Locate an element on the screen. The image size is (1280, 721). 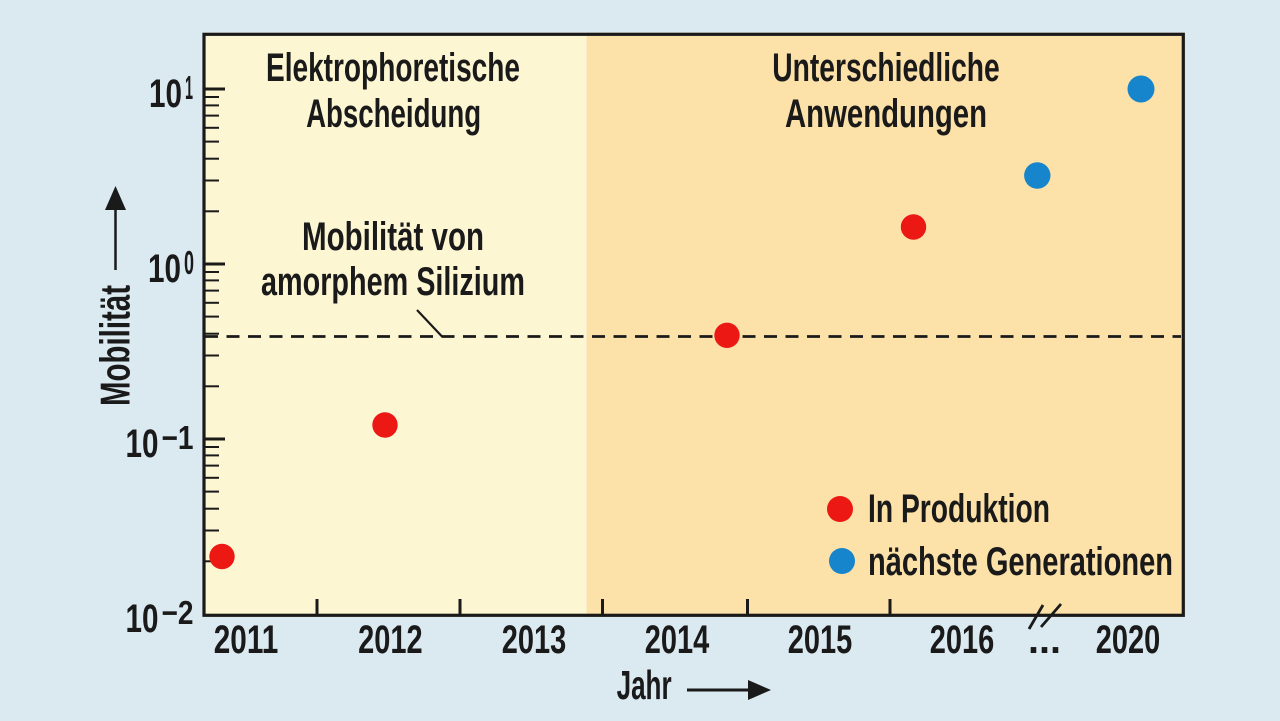
svg-text: Mobilität is located at coordinates (115, 345).